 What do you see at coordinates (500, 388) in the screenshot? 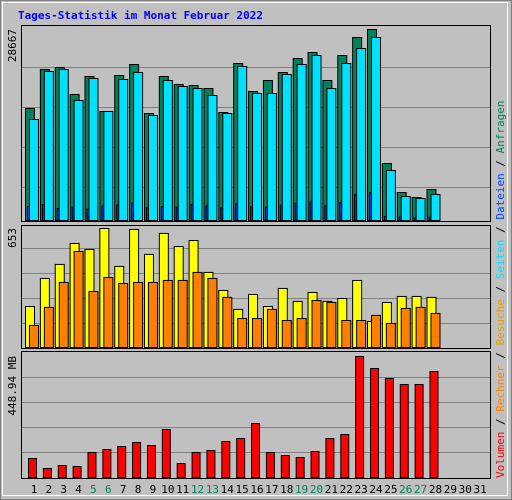
I see `legend-entry: Rechner` at bounding box center [500, 388].